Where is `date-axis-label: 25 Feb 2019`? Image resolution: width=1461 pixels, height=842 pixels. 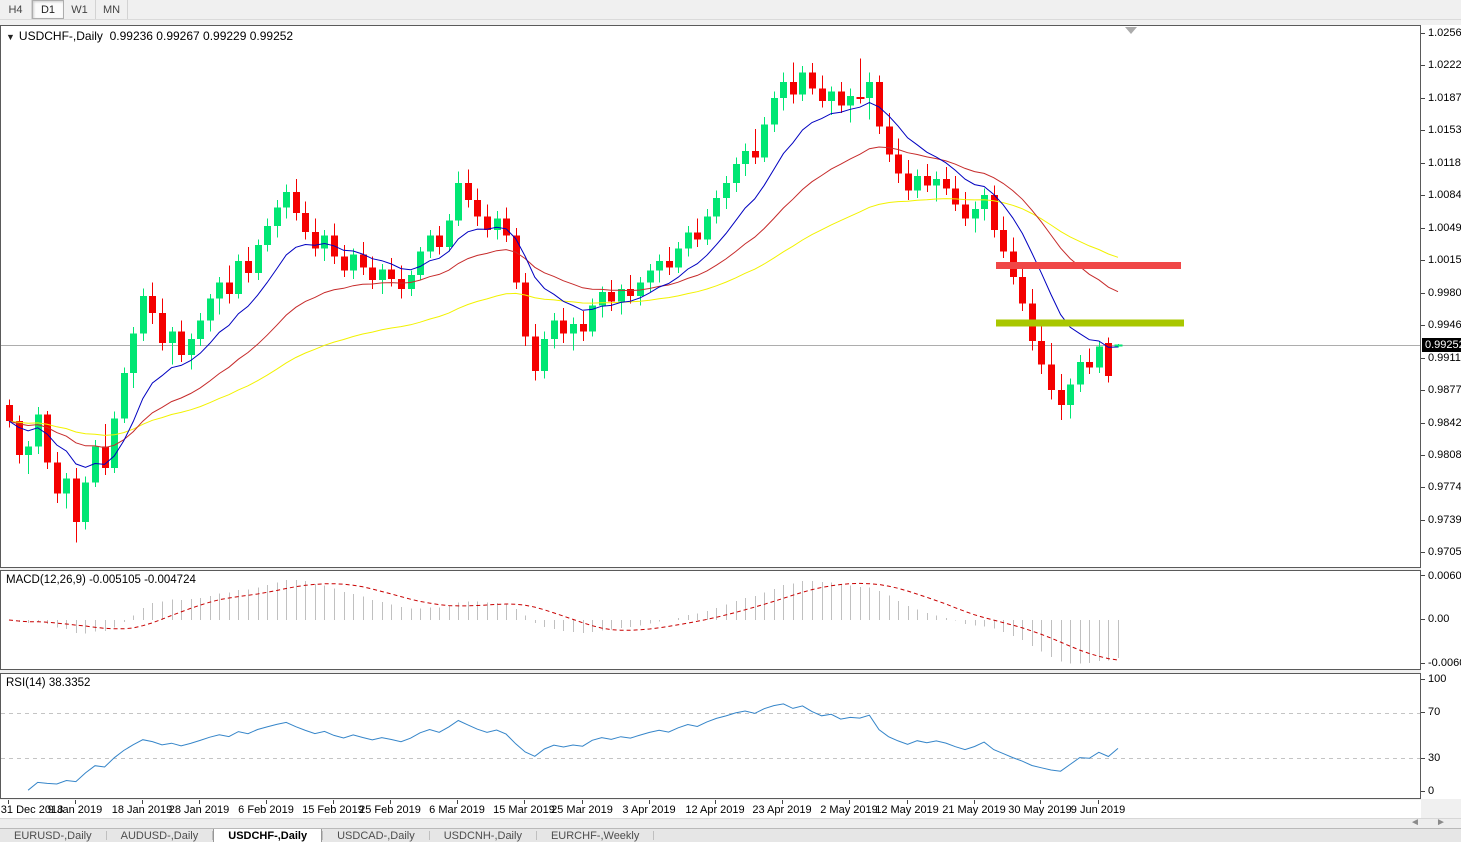
date-axis-label: 25 Feb 2019 is located at coordinates (390, 810).